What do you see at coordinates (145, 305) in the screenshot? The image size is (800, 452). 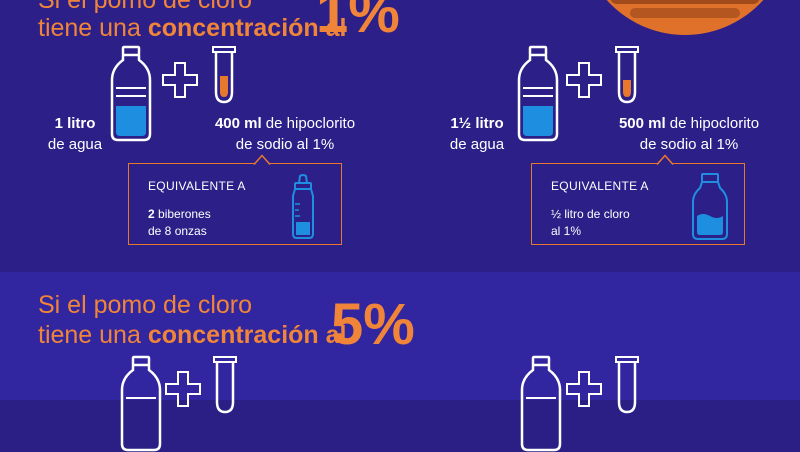 I see `section-2-headline-line1: Si el pomo de cloro` at bounding box center [145, 305].